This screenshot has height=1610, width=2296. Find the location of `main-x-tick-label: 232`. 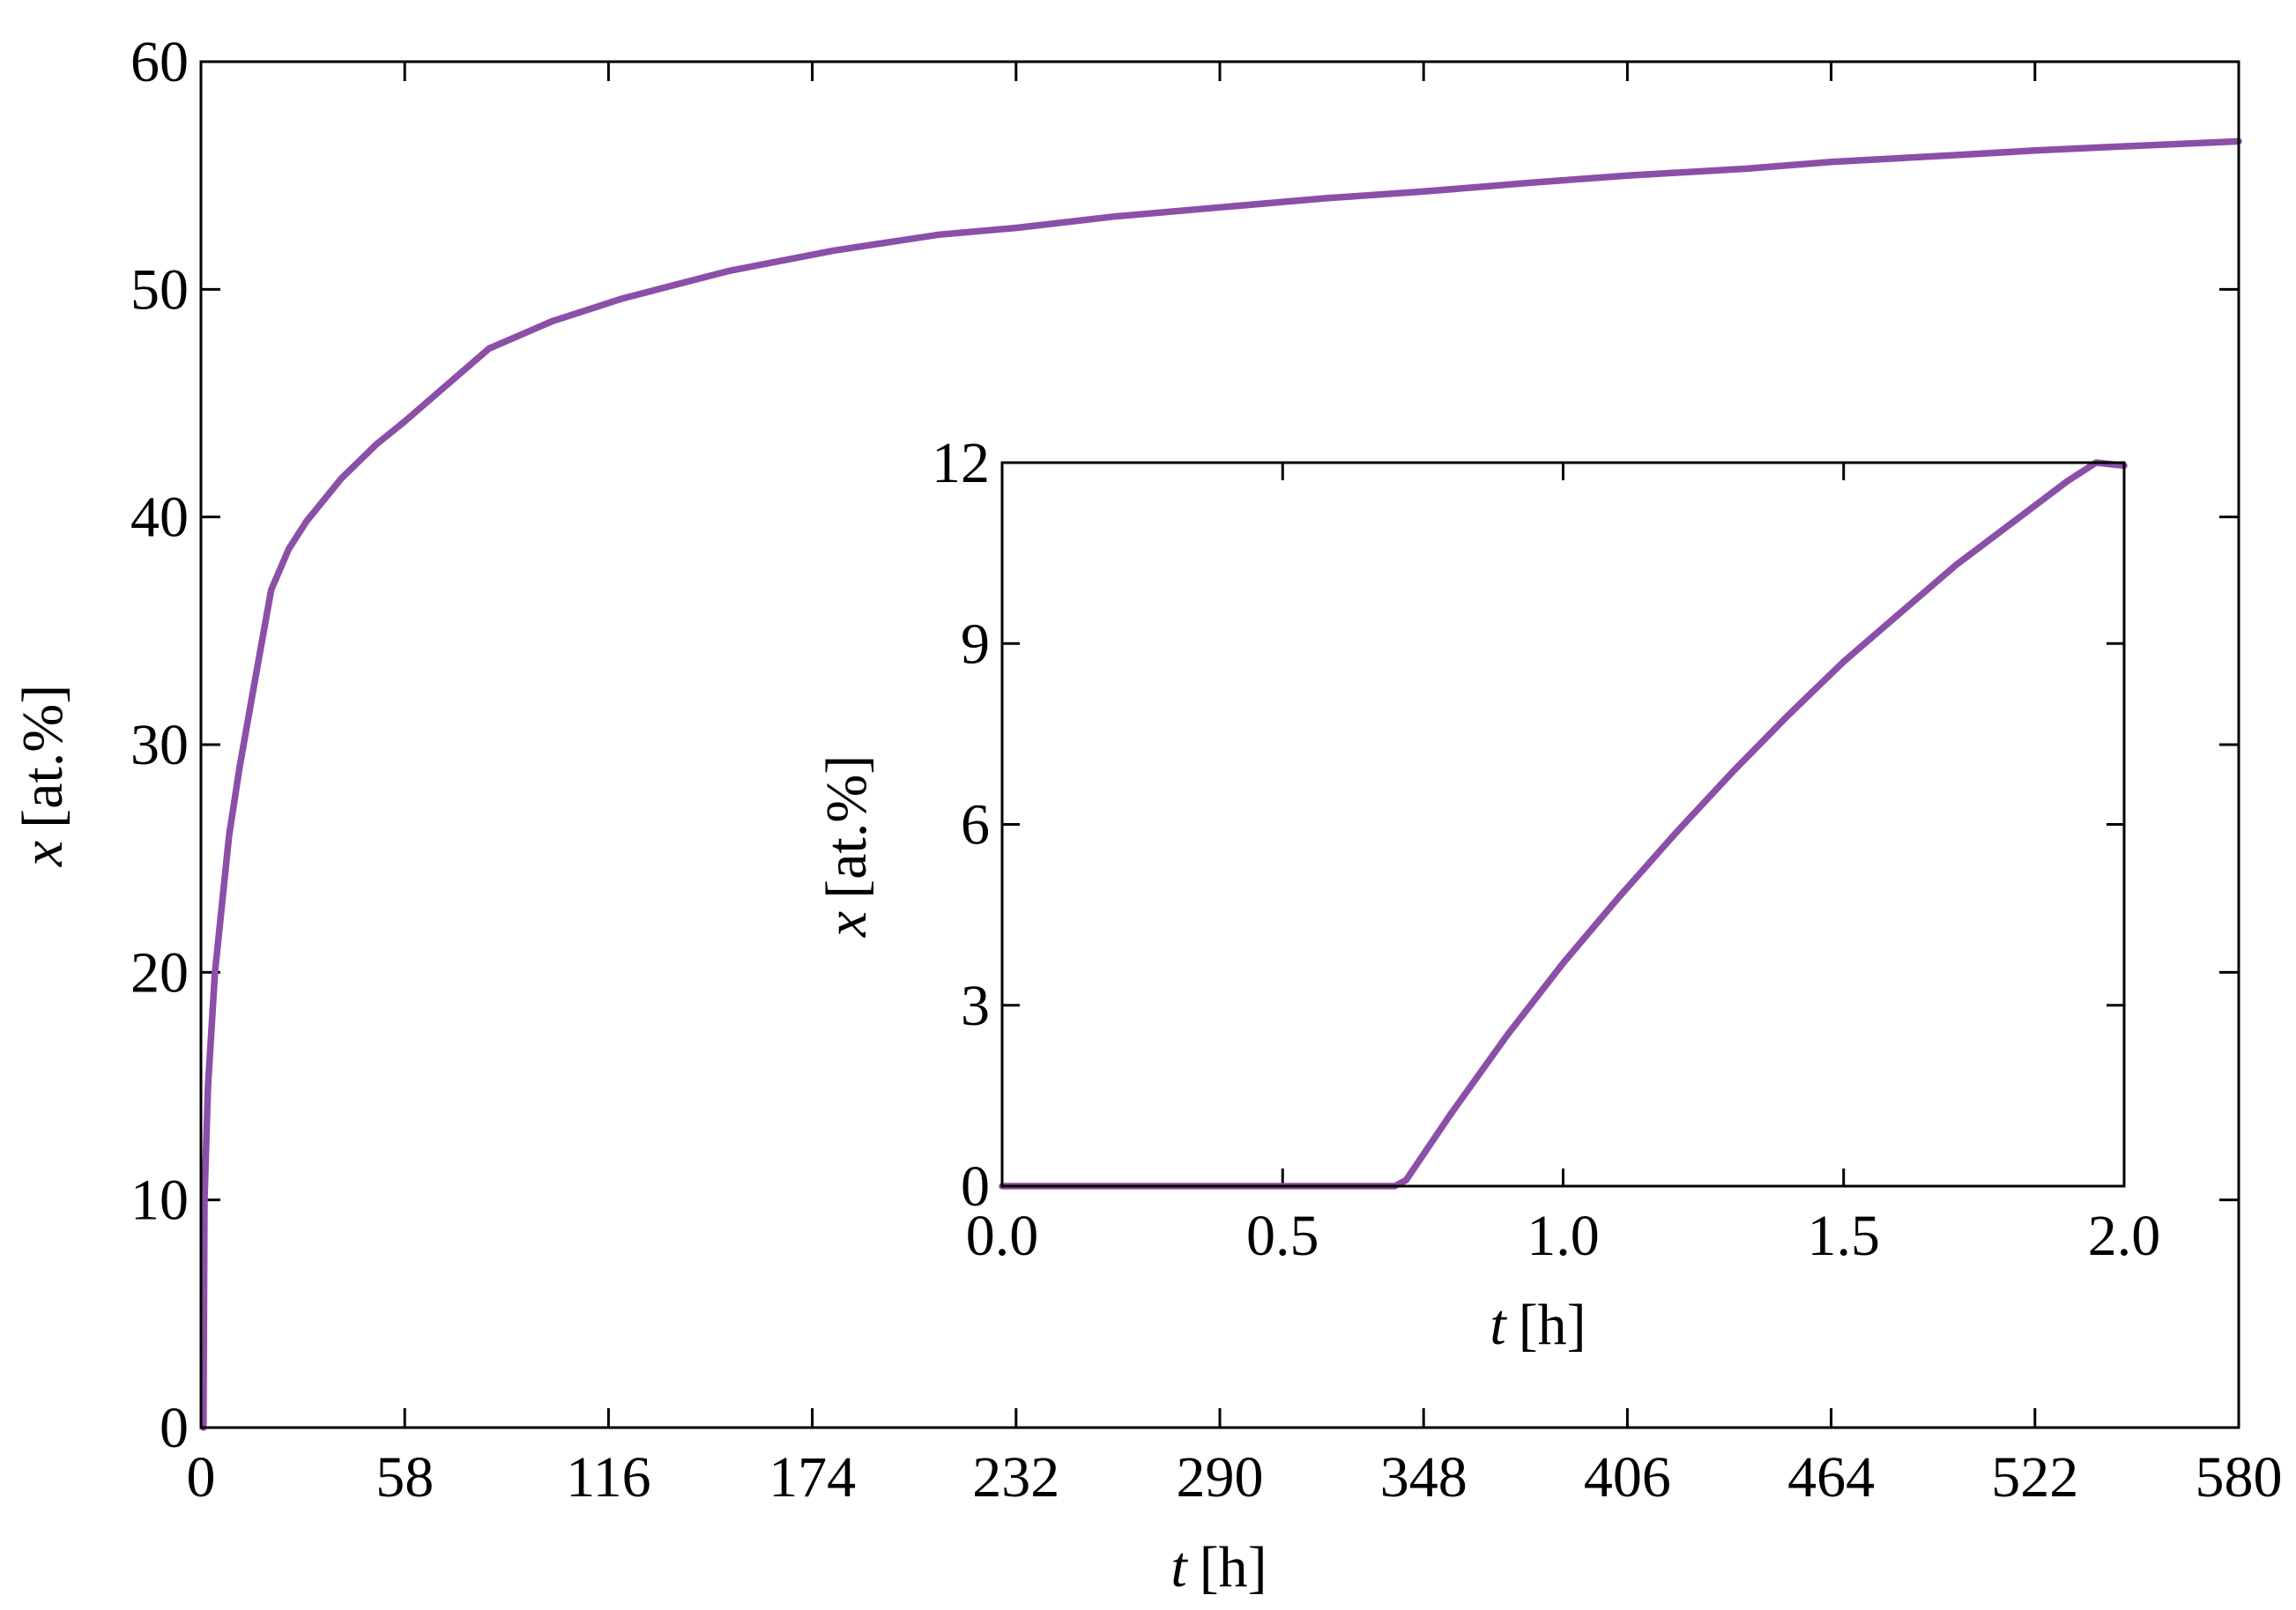

main-x-tick-label: 232 is located at coordinates (1015, 1478).